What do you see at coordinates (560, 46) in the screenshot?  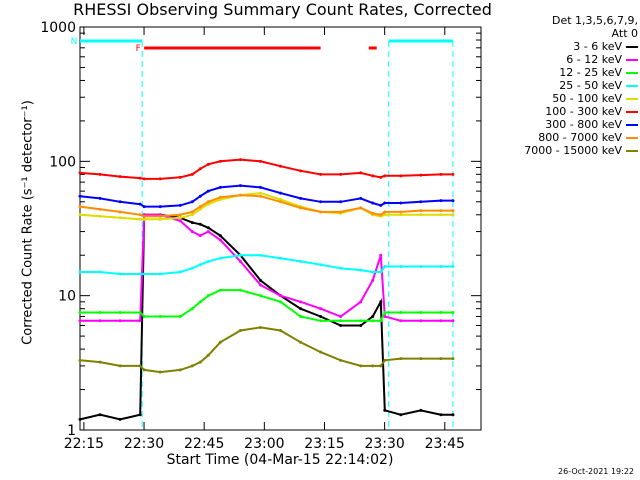 I see `legend-entry: 3 - 6 keV` at bounding box center [560, 46].